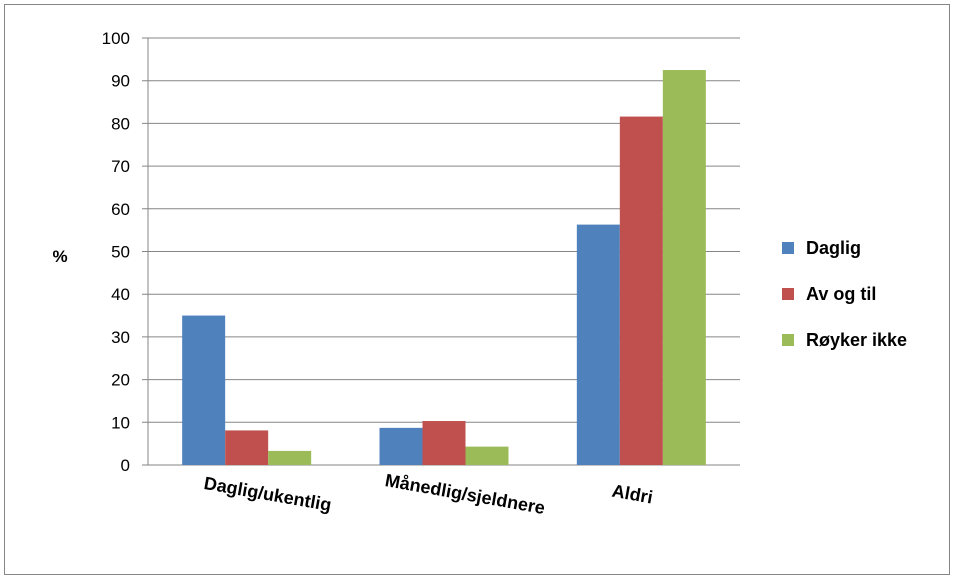 The image size is (957, 581). I want to click on x-category-label: Månedlig/sjeldnere, so click(465, 494).